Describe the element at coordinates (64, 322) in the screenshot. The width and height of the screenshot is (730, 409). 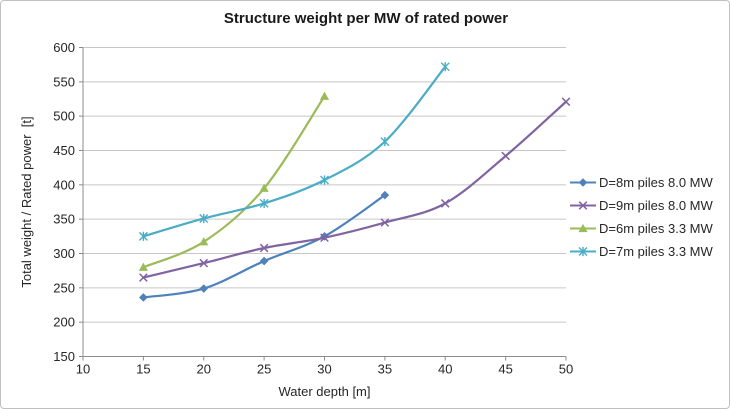
I see `y-tick-label: 200` at that location.